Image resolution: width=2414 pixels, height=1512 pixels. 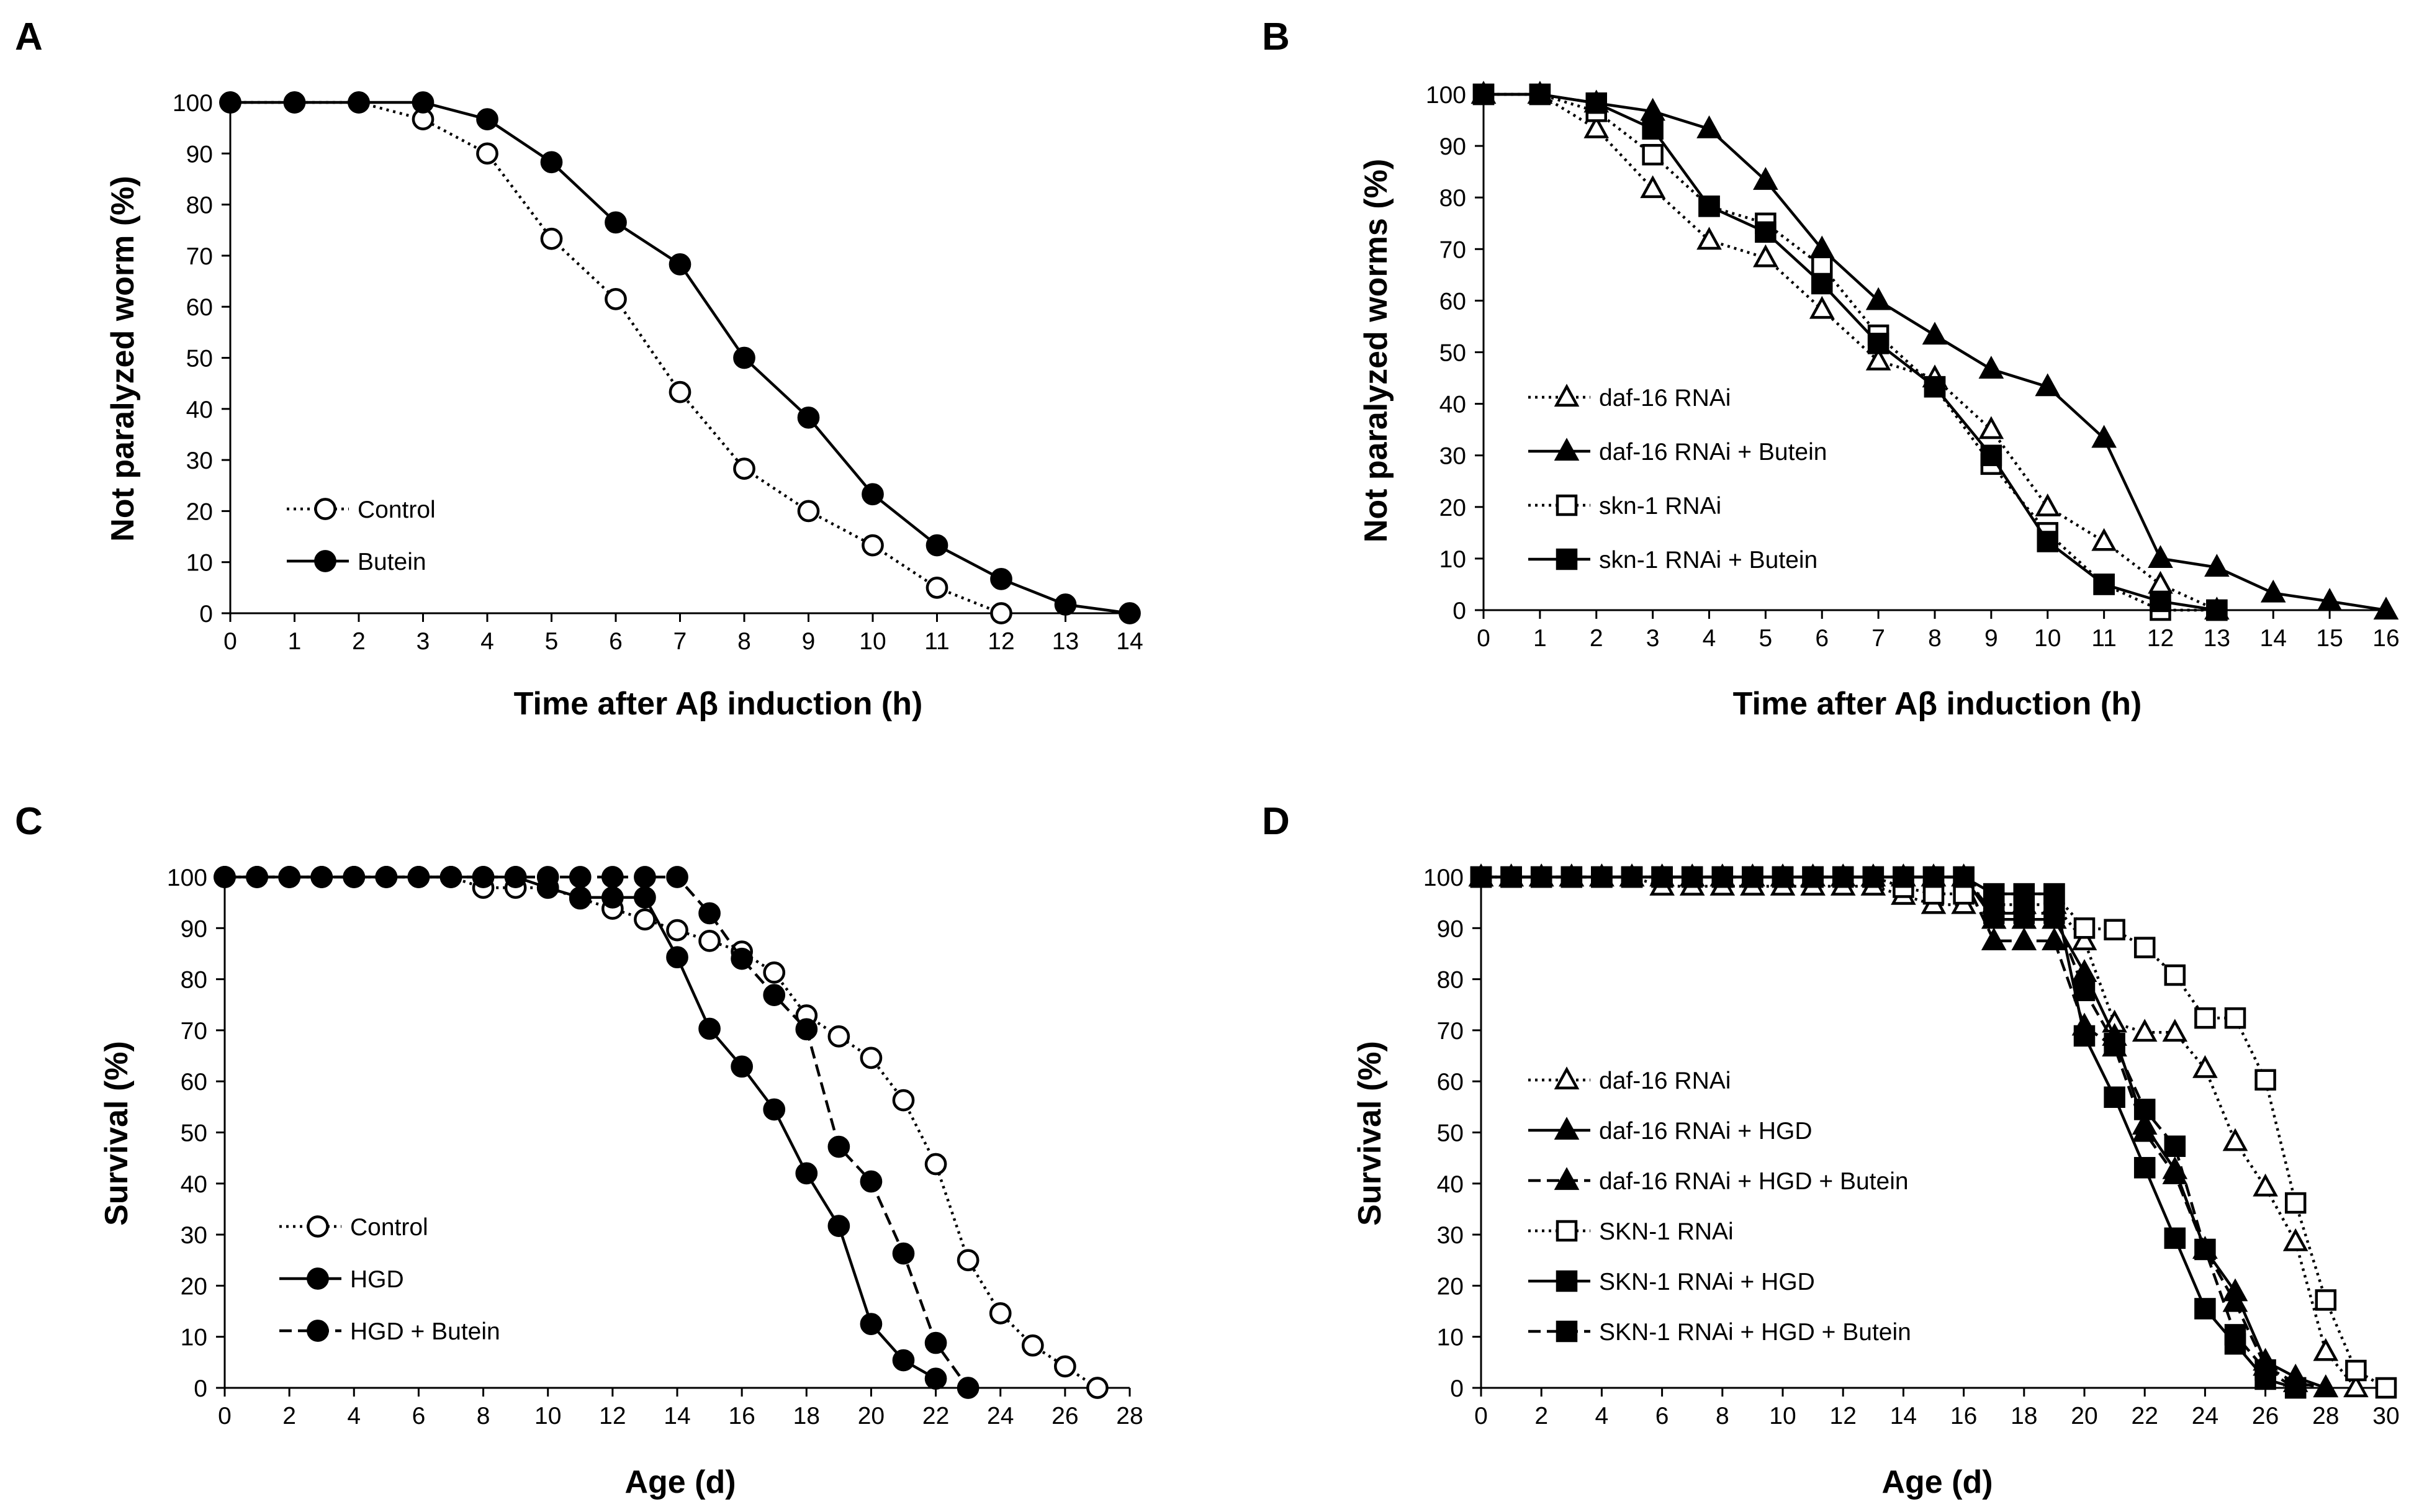 What do you see at coordinates (1937, 1482) in the screenshot?
I see `x-axis-label: Age (d)` at bounding box center [1937, 1482].